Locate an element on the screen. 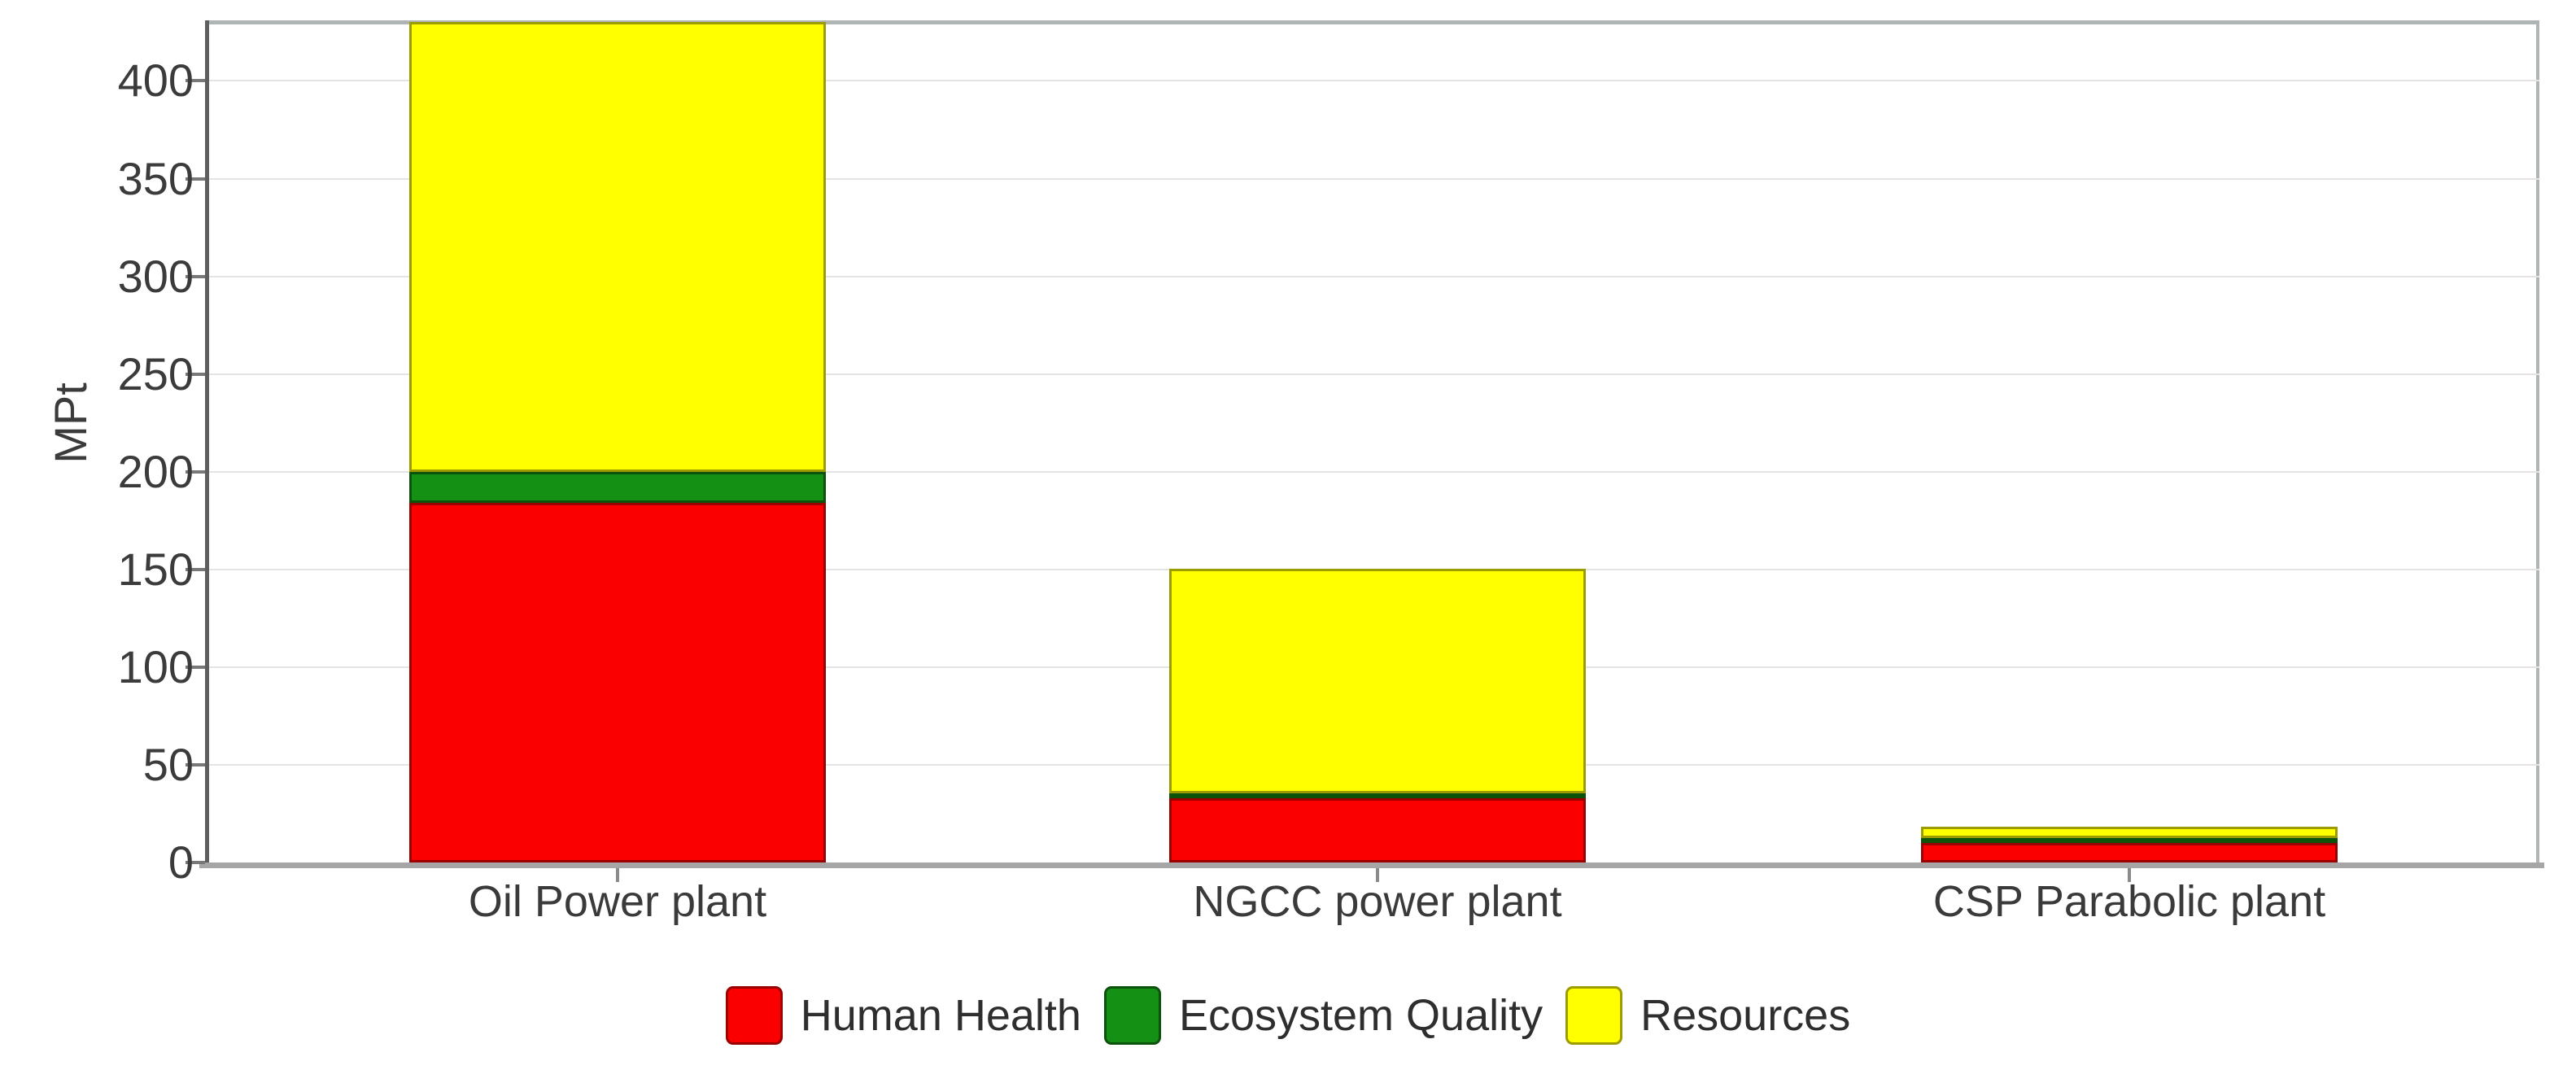 Image resolution: width=2576 pixels, height=1083 pixels. legend-item-ecosystem-quality: Ecosystem Quality is located at coordinates (1323, 1015).